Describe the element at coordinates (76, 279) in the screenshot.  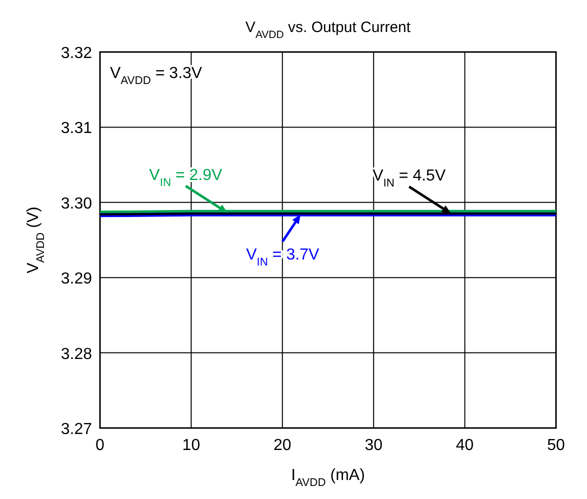
I see `y-tick-label: 3.29` at that location.